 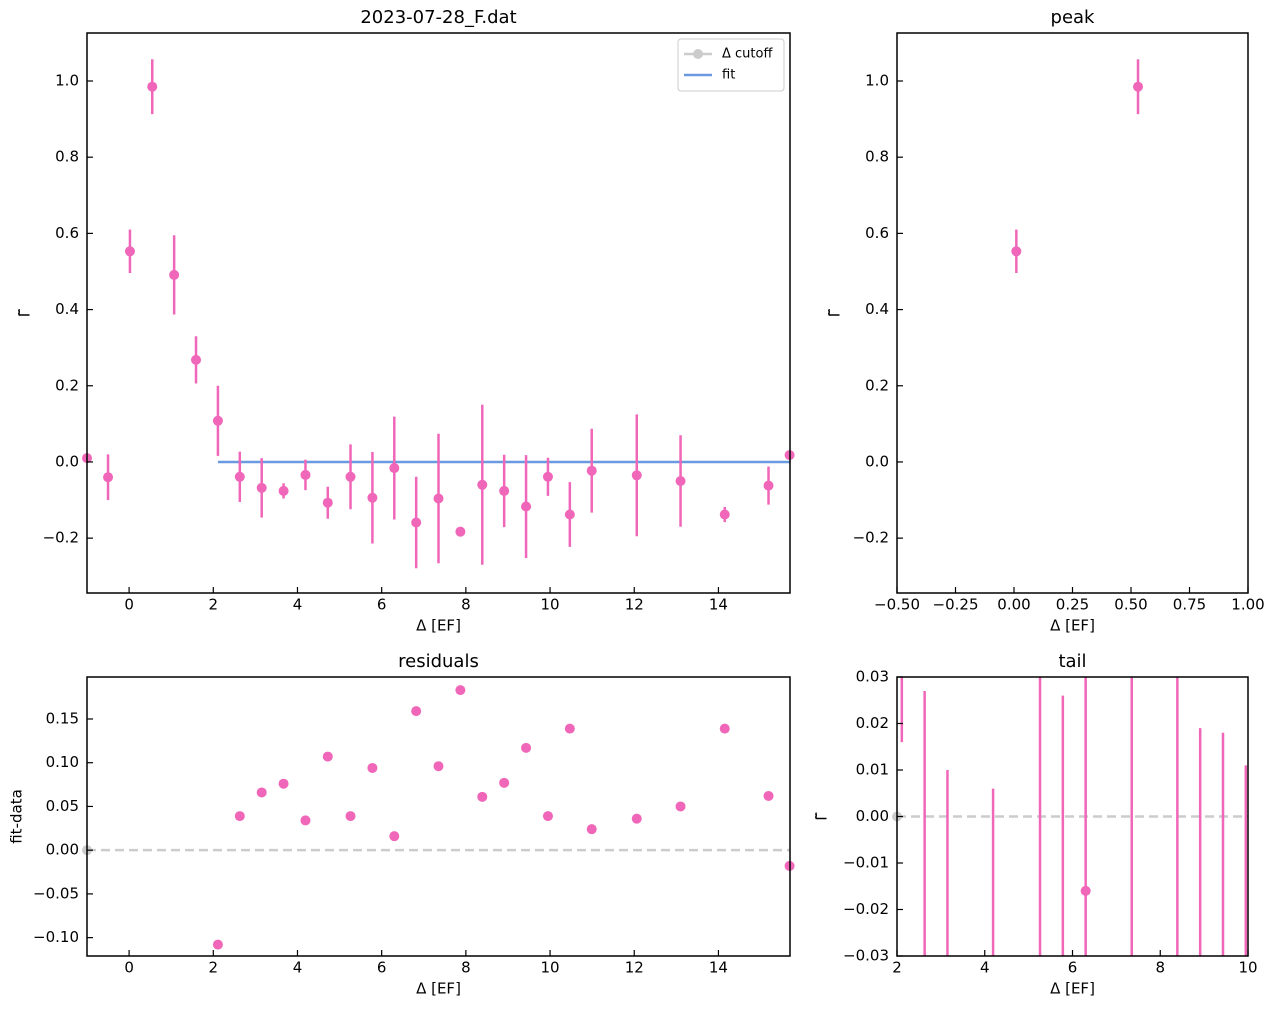 I want to click on y-tick-label: −0.02, so click(x=866, y=909).